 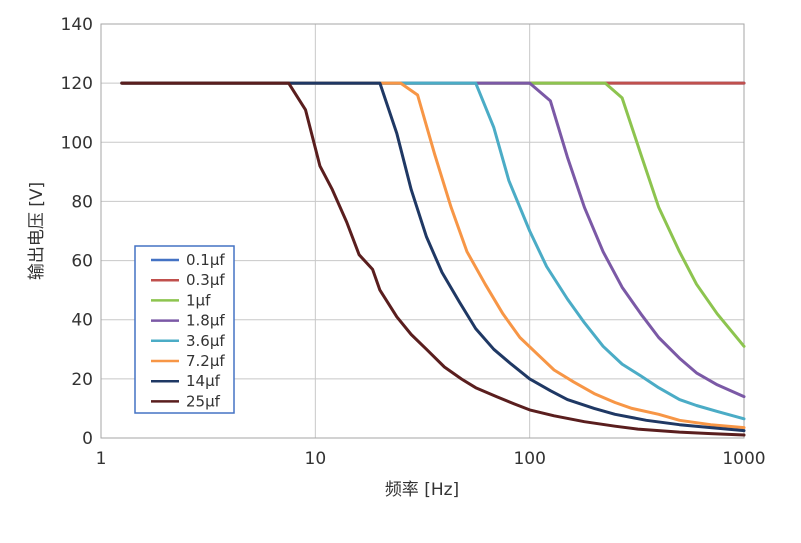 What do you see at coordinates (77, 25) in the screenshot?
I see `y-tick-label: 140` at bounding box center [77, 25].